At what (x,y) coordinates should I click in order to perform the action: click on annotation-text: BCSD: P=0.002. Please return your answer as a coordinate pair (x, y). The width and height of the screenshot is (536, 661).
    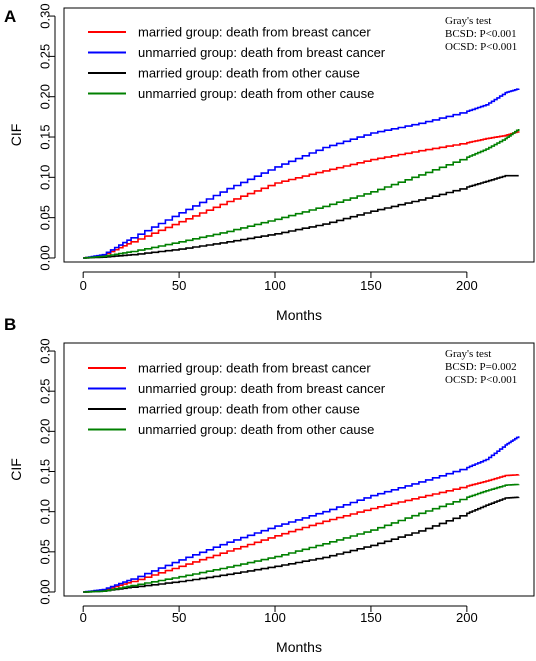
    Looking at the image, I should click on (481, 367).